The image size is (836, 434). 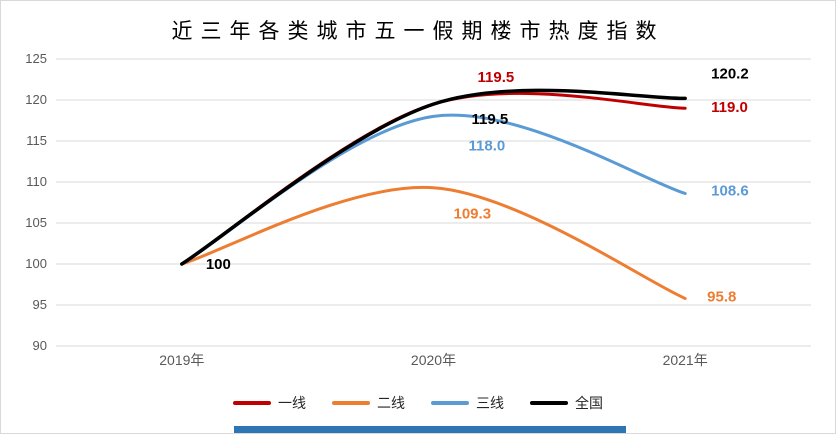 I want to click on y-axis-tick-label: 90, so click(x=40, y=345).